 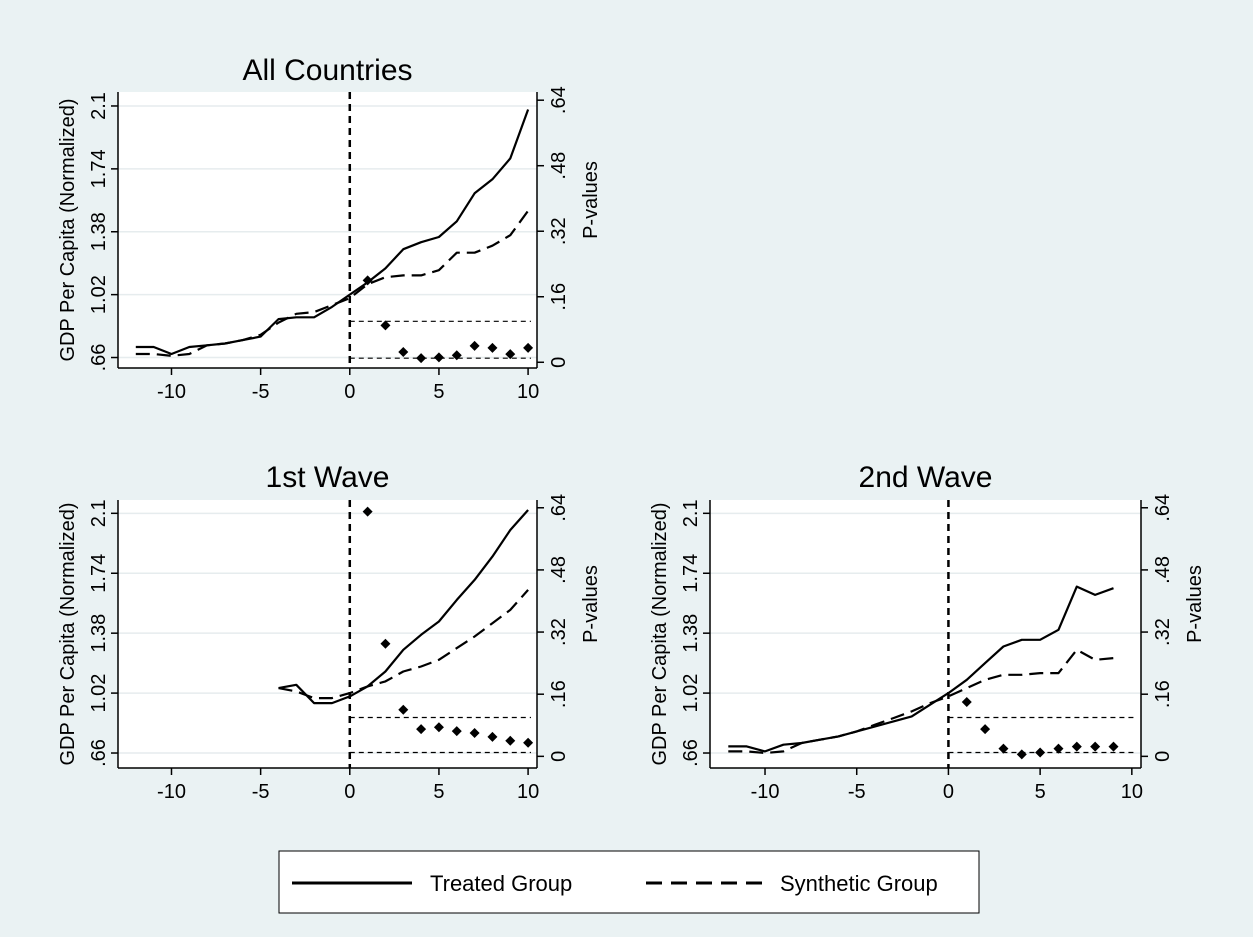 What do you see at coordinates (327, 70) in the screenshot?
I see `panel-title: All Countries` at bounding box center [327, 70].